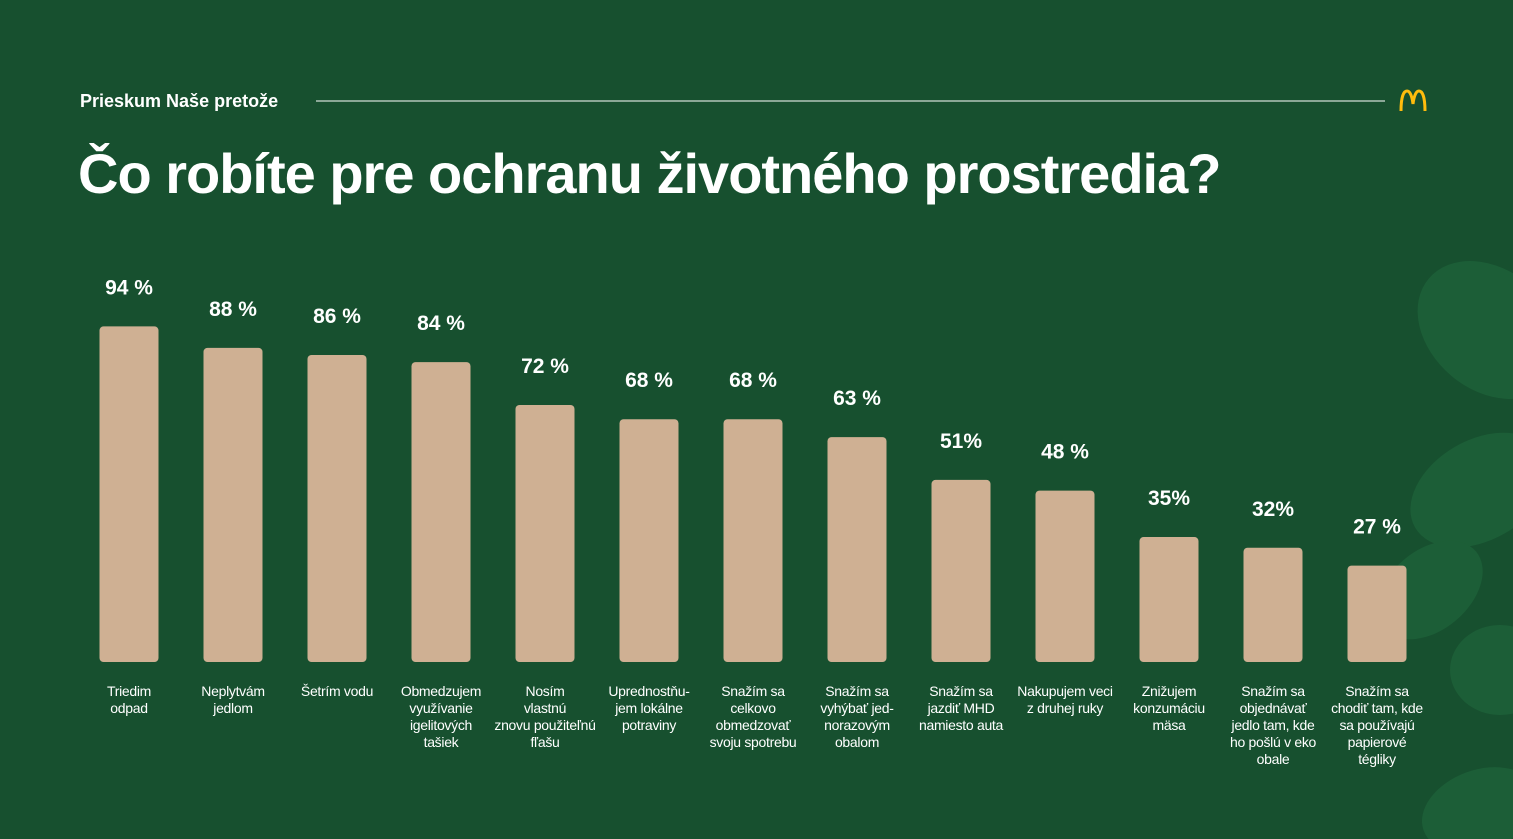 Image resolution: width=1513 pixels, height=839 pixels. I want to click on category-label: Znižujem konzumáciu mäsa, so click(1169, 708).